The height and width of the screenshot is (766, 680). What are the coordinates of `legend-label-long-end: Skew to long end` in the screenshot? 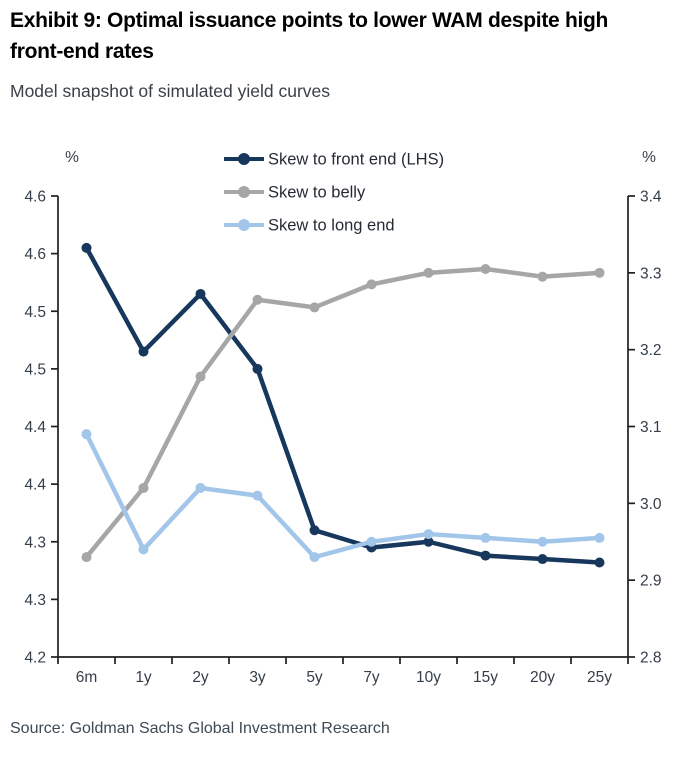 It's located at (331, 226).